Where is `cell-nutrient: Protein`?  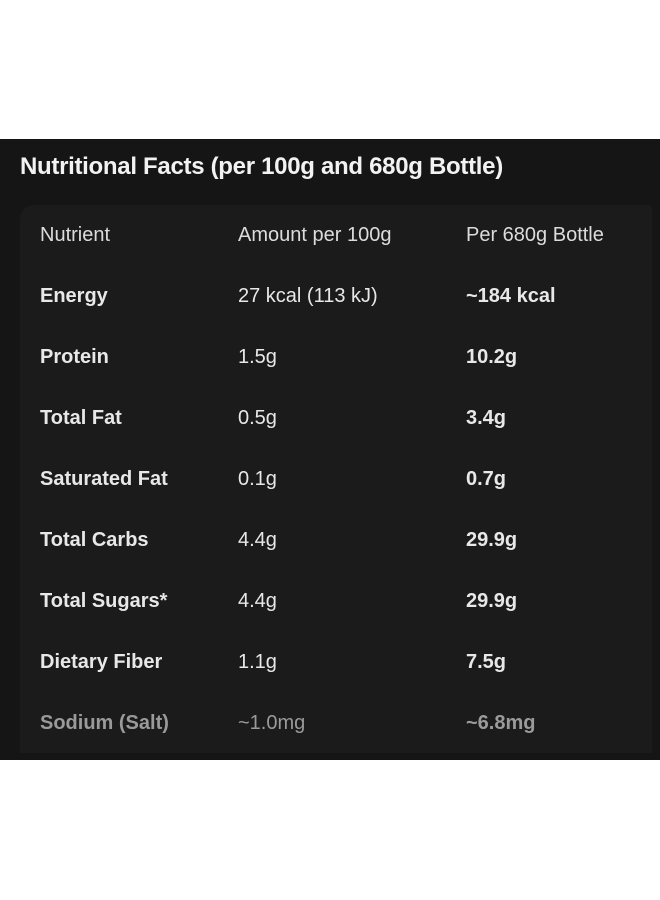
cell-nutrient: Protein is located at coordinates (74, 357).